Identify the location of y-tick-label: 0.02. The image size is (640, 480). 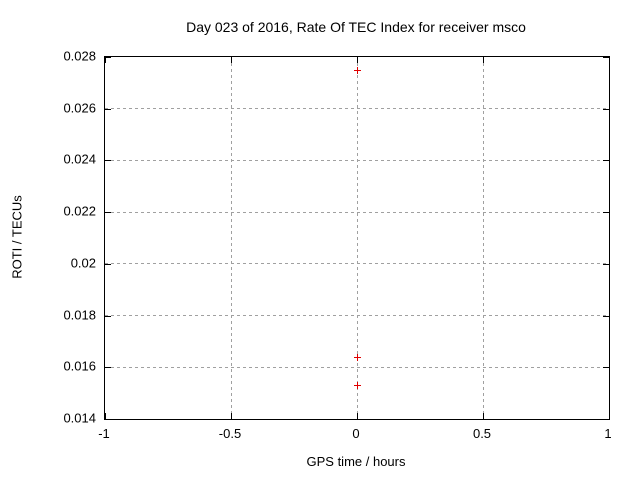
(83, 263).